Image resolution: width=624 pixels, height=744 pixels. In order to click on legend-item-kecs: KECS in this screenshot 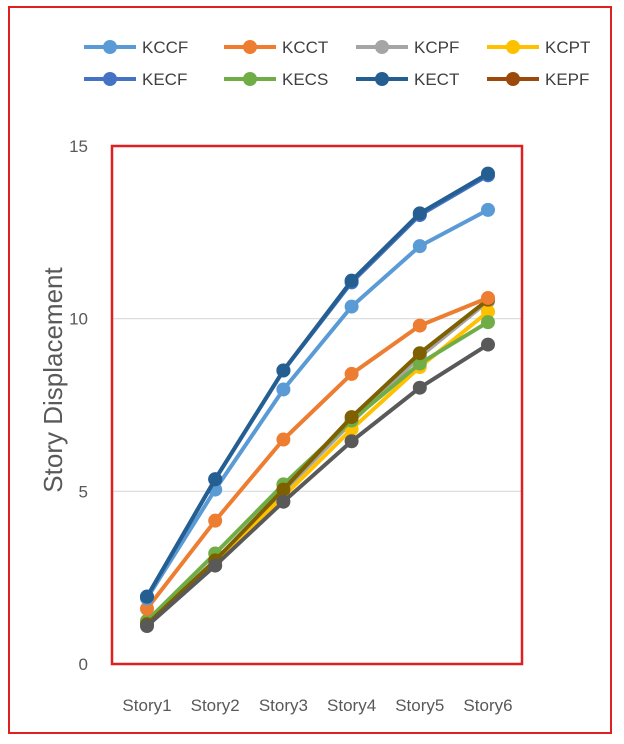, I will do `click(276, 79)`.